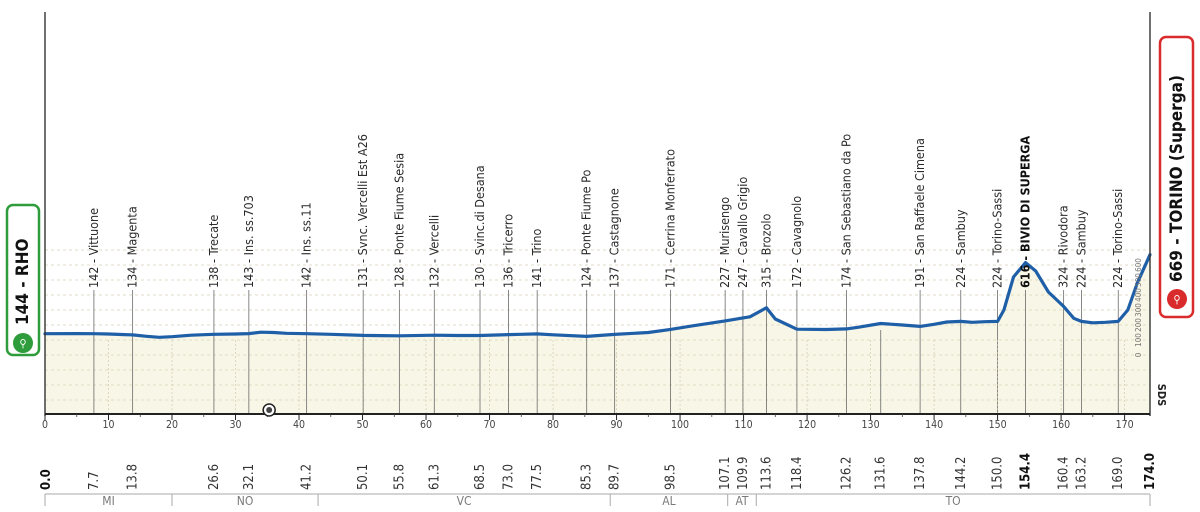 The width and height of the screenshot is (1200, 512). I want to click on km-tick-label: 130, so click(871, 425).